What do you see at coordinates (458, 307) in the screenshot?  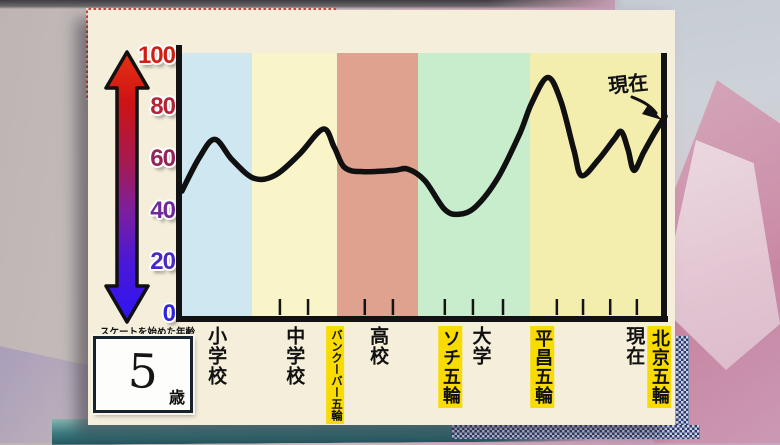 I see `x-axis-minor-ticks` at bounding box center [458, 307].